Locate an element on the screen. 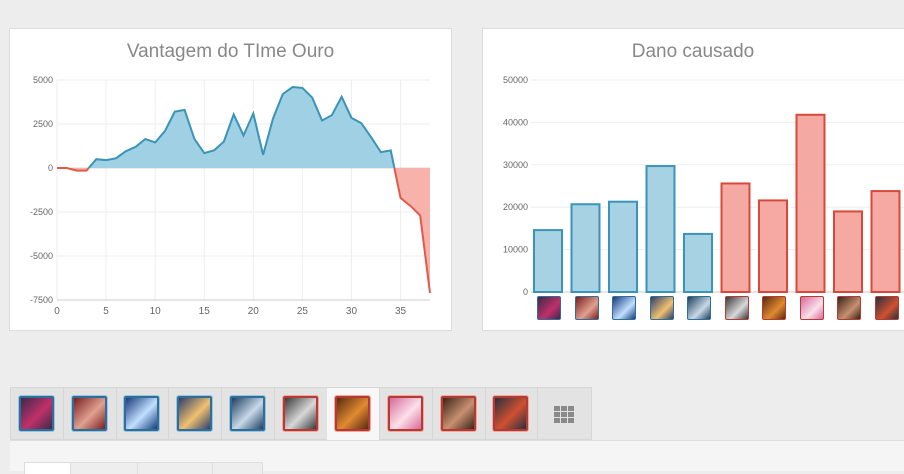 The width and height of the screenshot is (904, 474). negative-area is located at coordinates (243, 230).